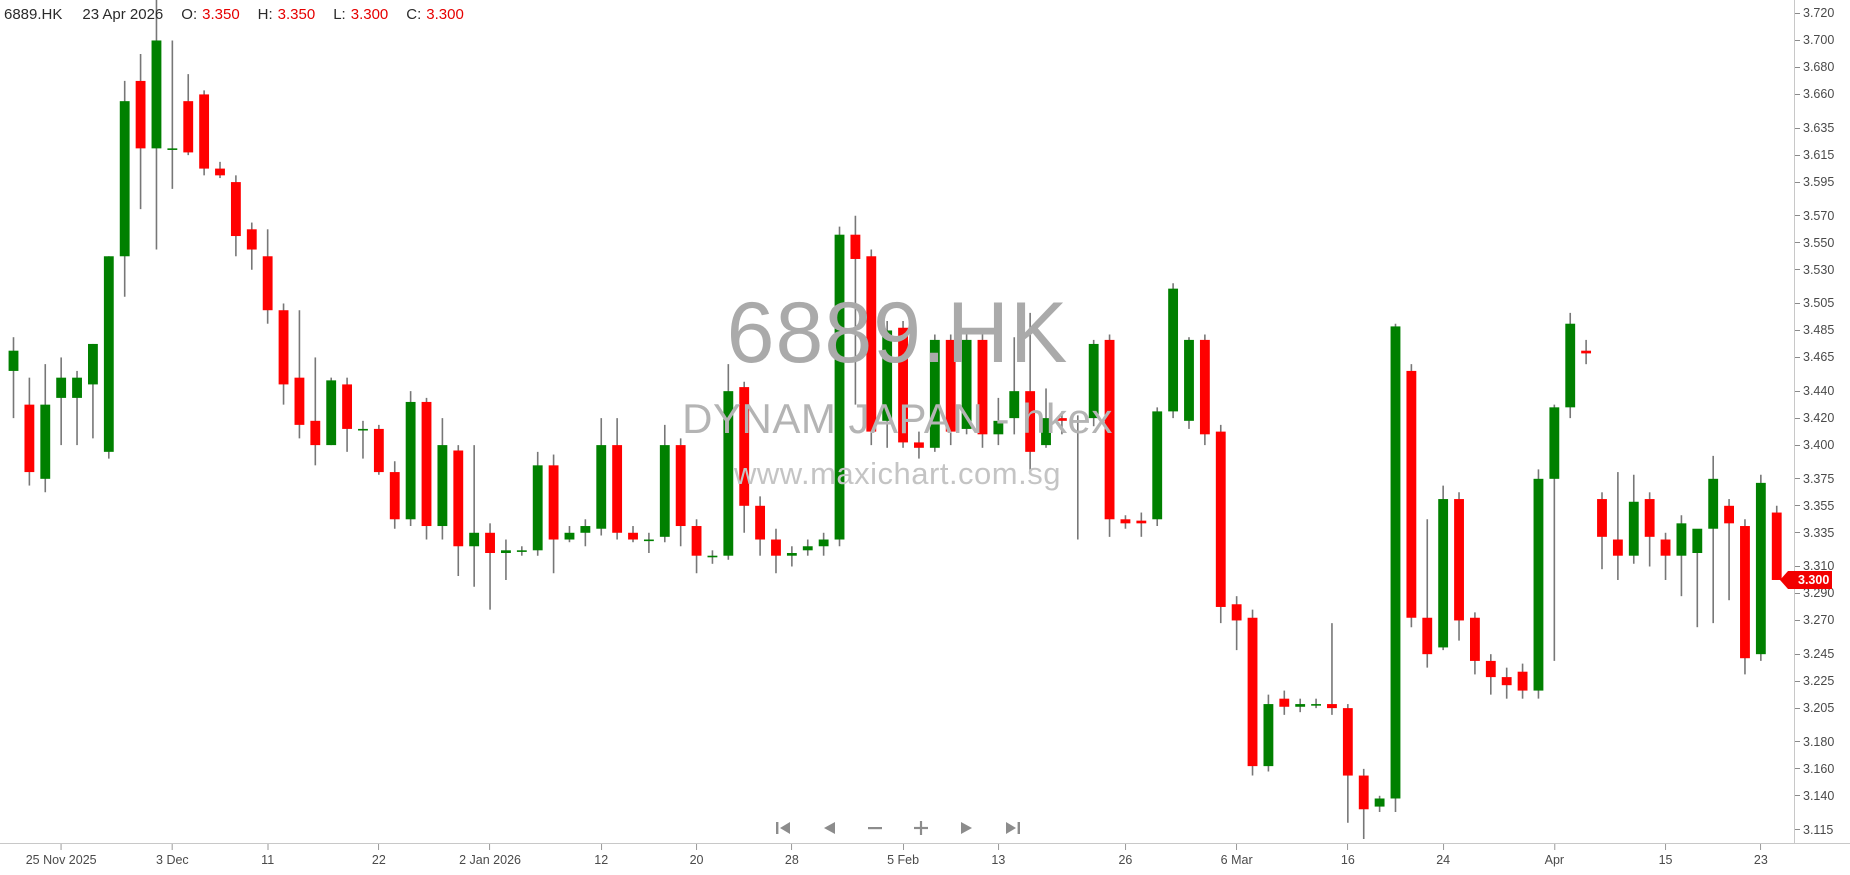  Describe the element at coordinates (1236, 860) in the screenshot. I see `time-axis-label: 6 Mar` at that location.